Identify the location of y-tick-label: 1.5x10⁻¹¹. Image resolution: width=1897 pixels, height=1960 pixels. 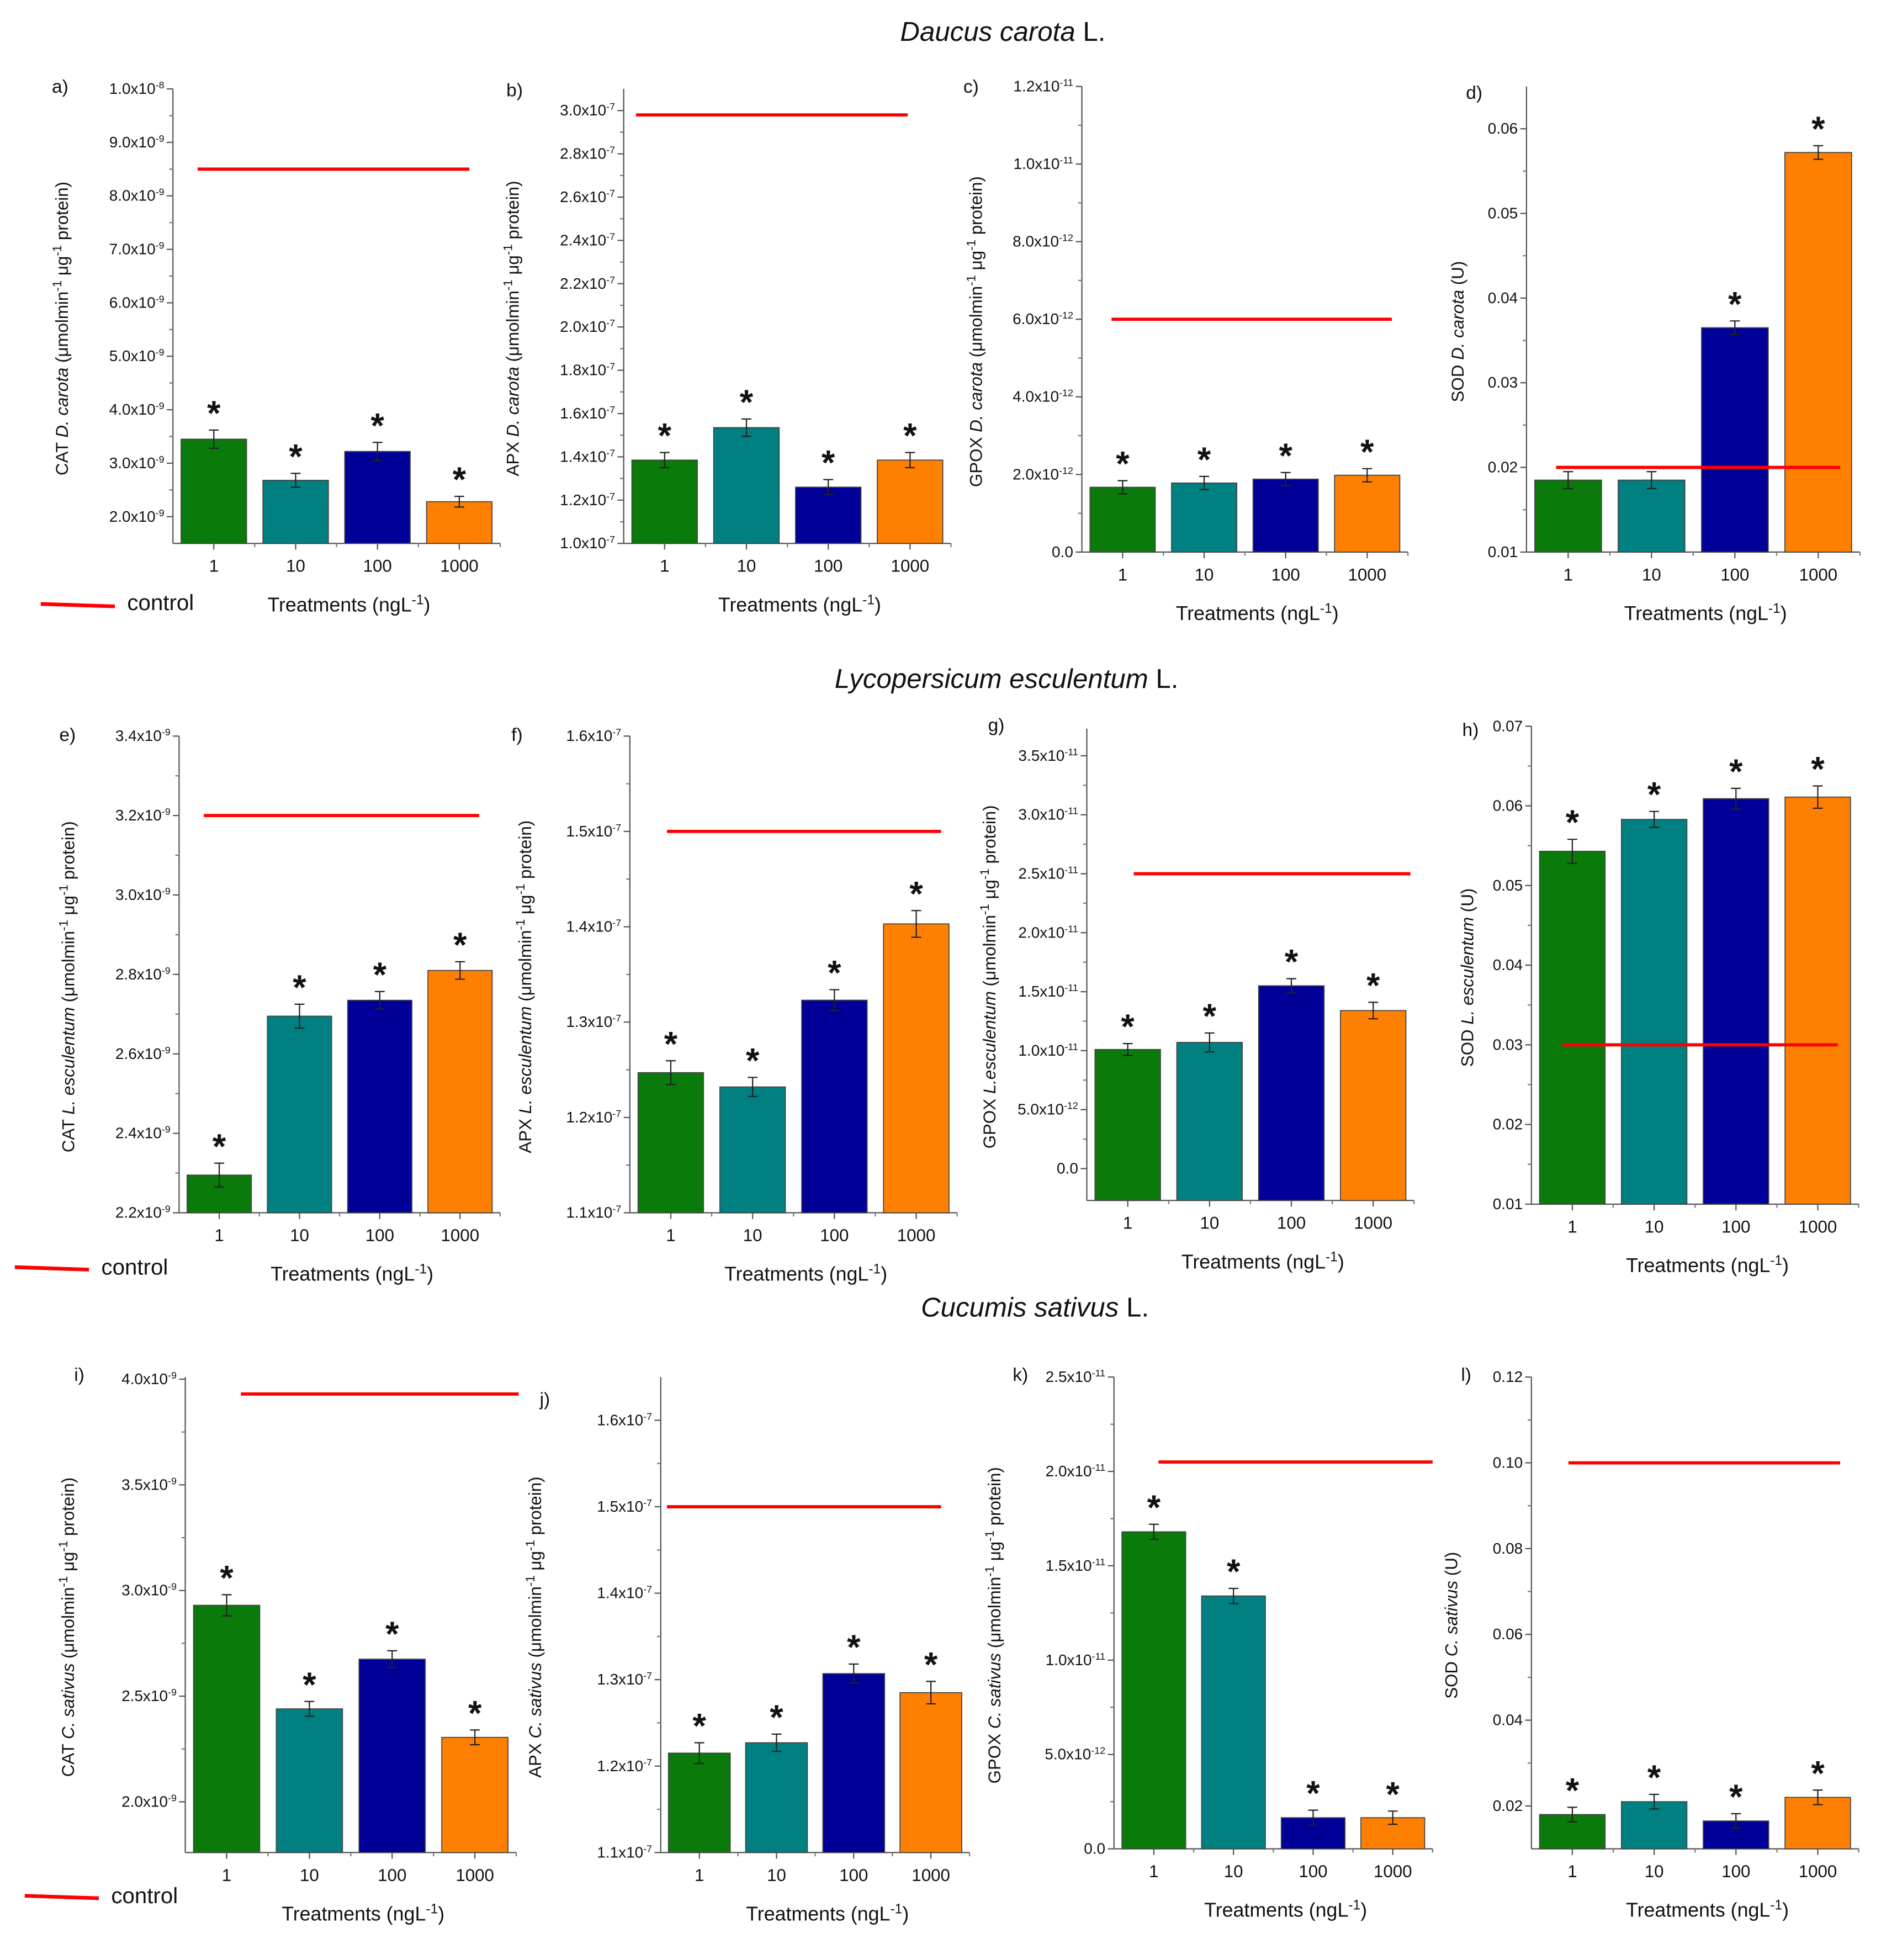
(1048, 991).